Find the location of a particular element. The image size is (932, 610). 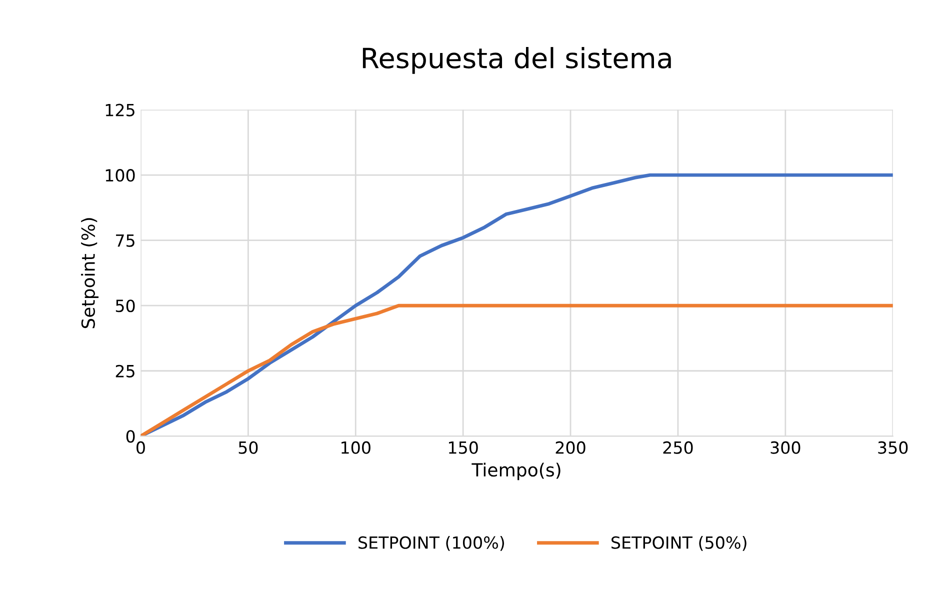

y-tick-label: 0 is located at coordinates (130, 436).